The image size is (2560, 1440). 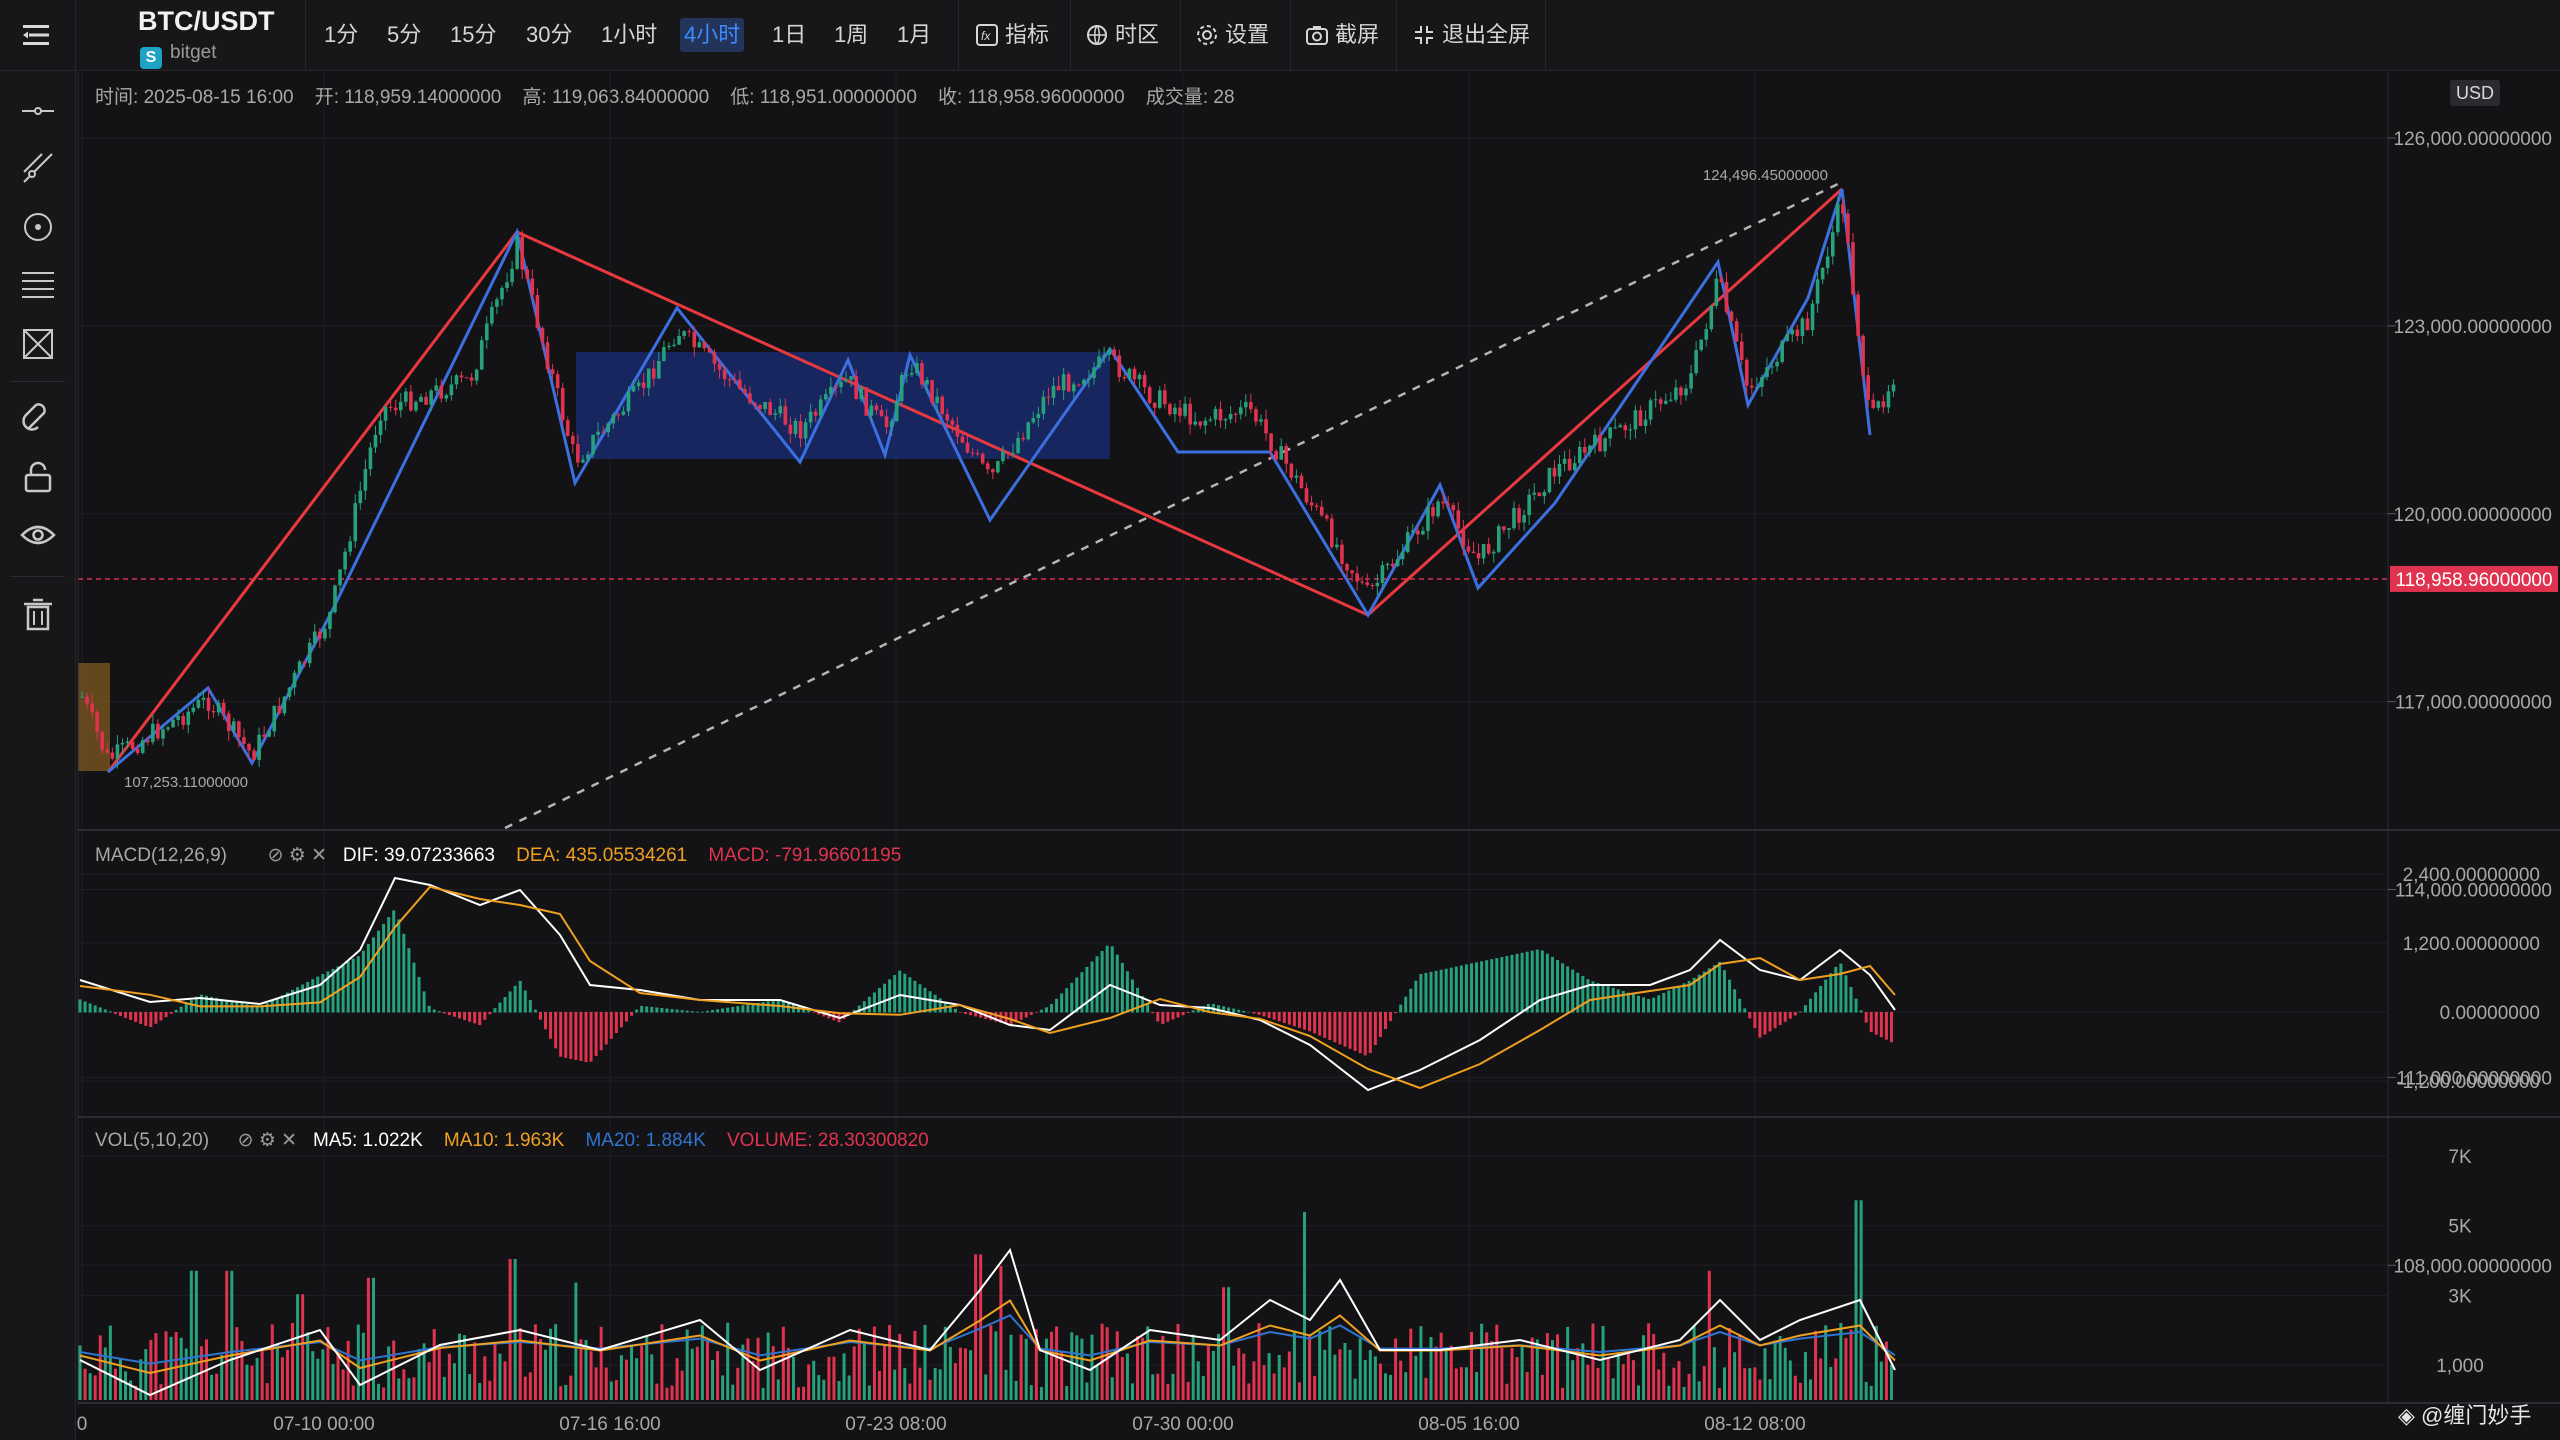 I want to click on fibonacci-icon, so click(x=38, y=285).